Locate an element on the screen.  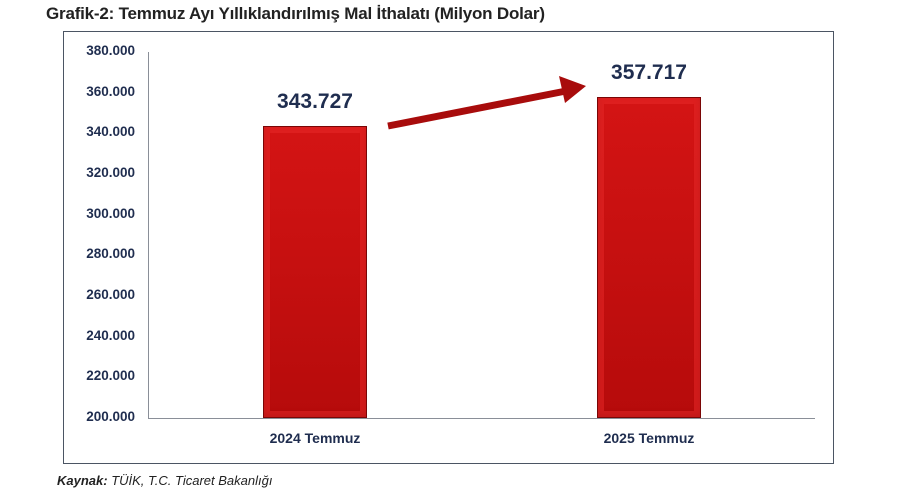
source-note: Kaynak: TÜİK, T.C. Ticaret Bakanlığı is located at coordinates (164, 480).